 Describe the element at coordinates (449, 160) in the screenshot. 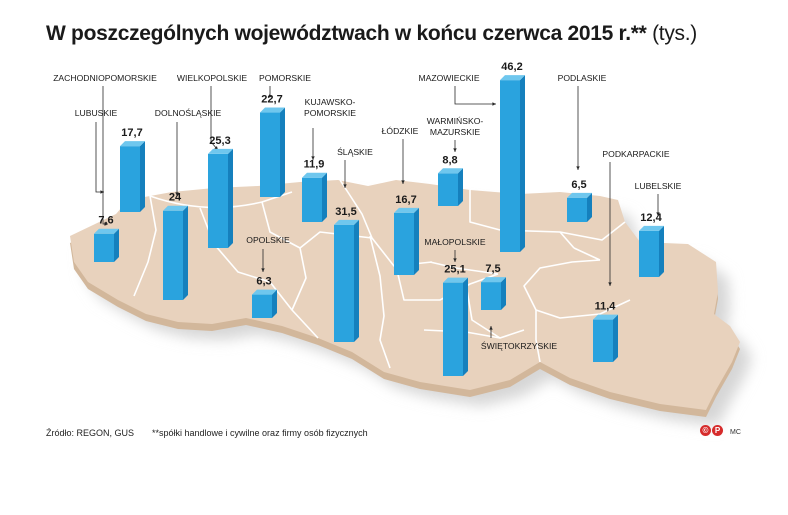

I see `bar-value-label: 8,8` at that location.